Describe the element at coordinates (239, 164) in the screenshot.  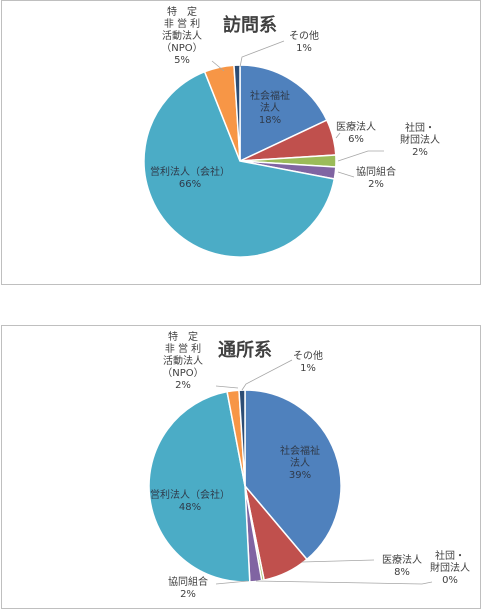
I see `for-profit-slice-visit` at that location.